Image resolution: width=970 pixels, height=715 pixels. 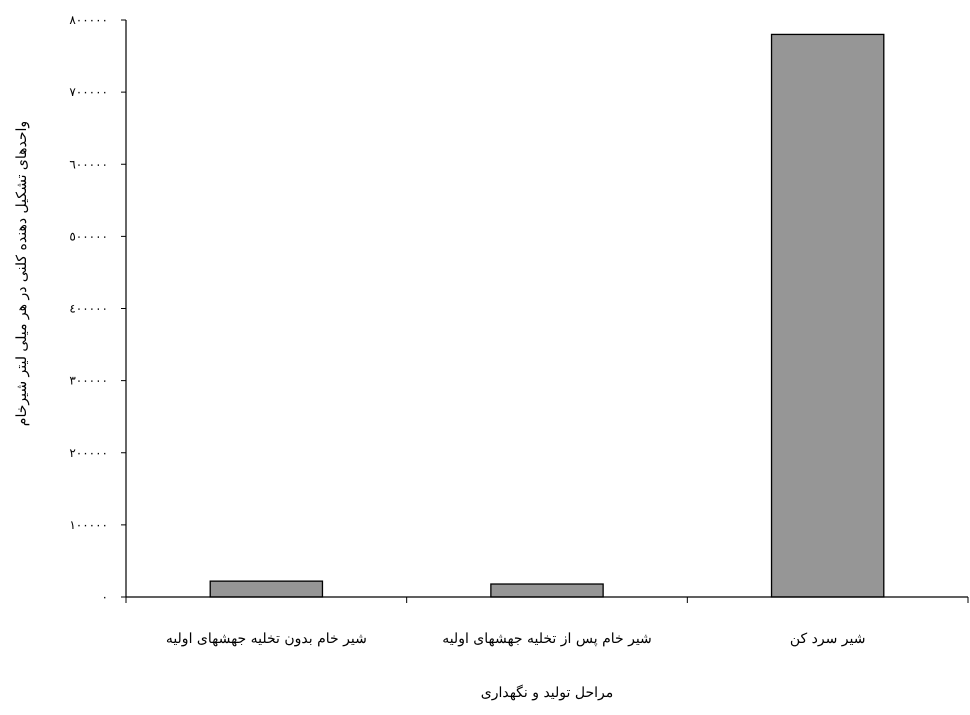 What do you see at coordinates (828, 639) in the screenshot?
I see `category-label: شیر سرد کن` at bounding box center [828, 639].